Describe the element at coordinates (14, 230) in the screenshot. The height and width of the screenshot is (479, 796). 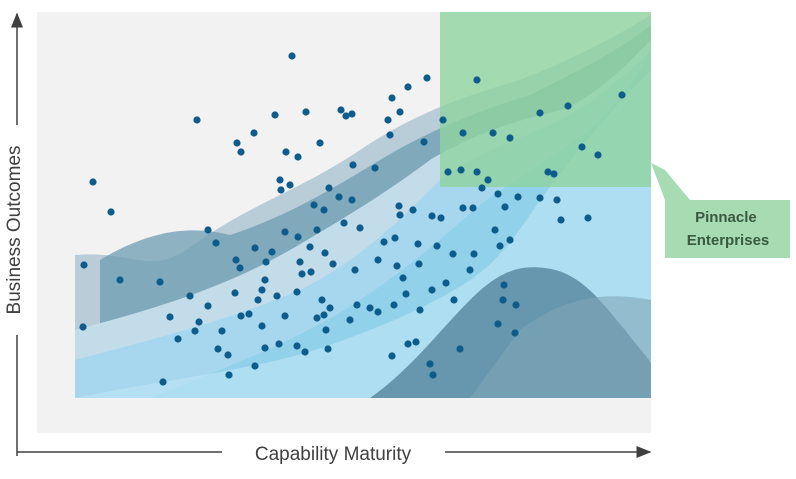
I see `y-axis-title: Business Outcomes` at that location.